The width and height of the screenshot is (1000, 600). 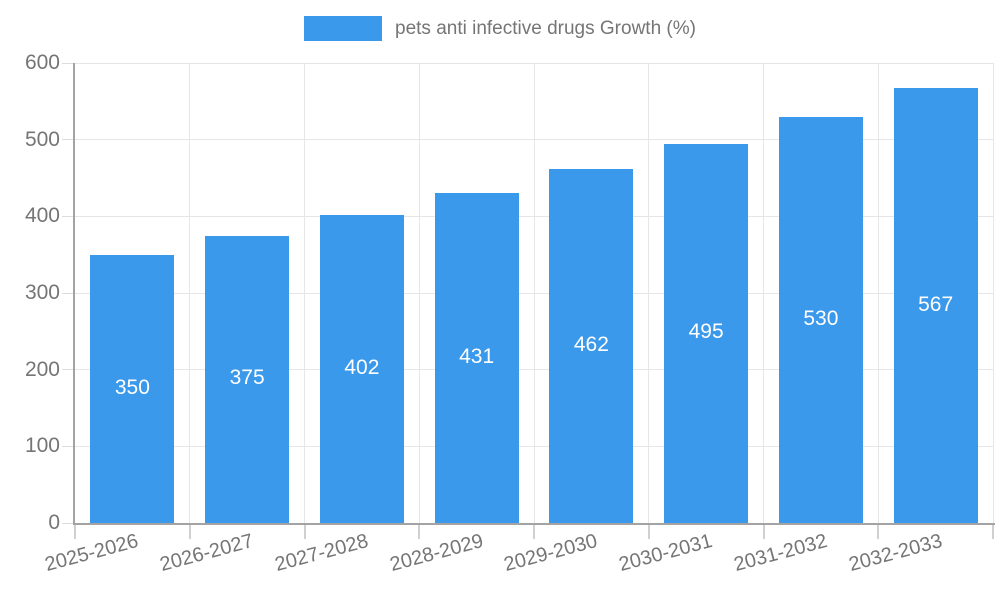 What do you see at coordinates (54, 522) in the screenshot?
I see `y-tick-label: 0` at bounding box center [54, 522].